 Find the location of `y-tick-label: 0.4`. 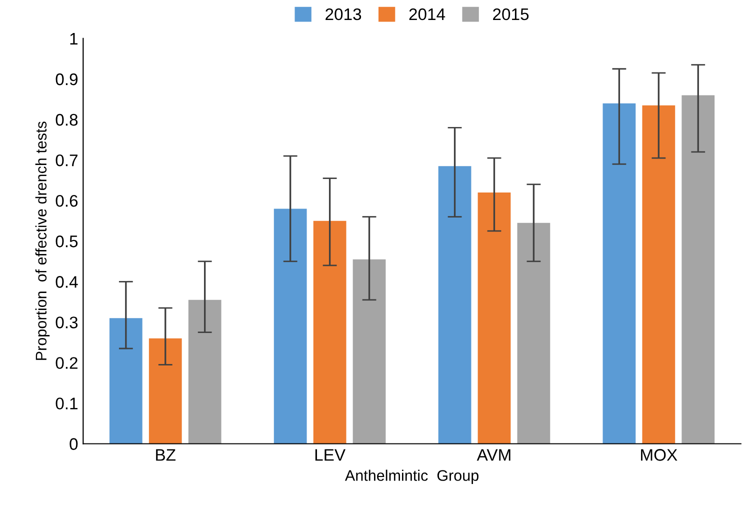

y-tick-label: 0.4 is located at coordinates (67, 282).